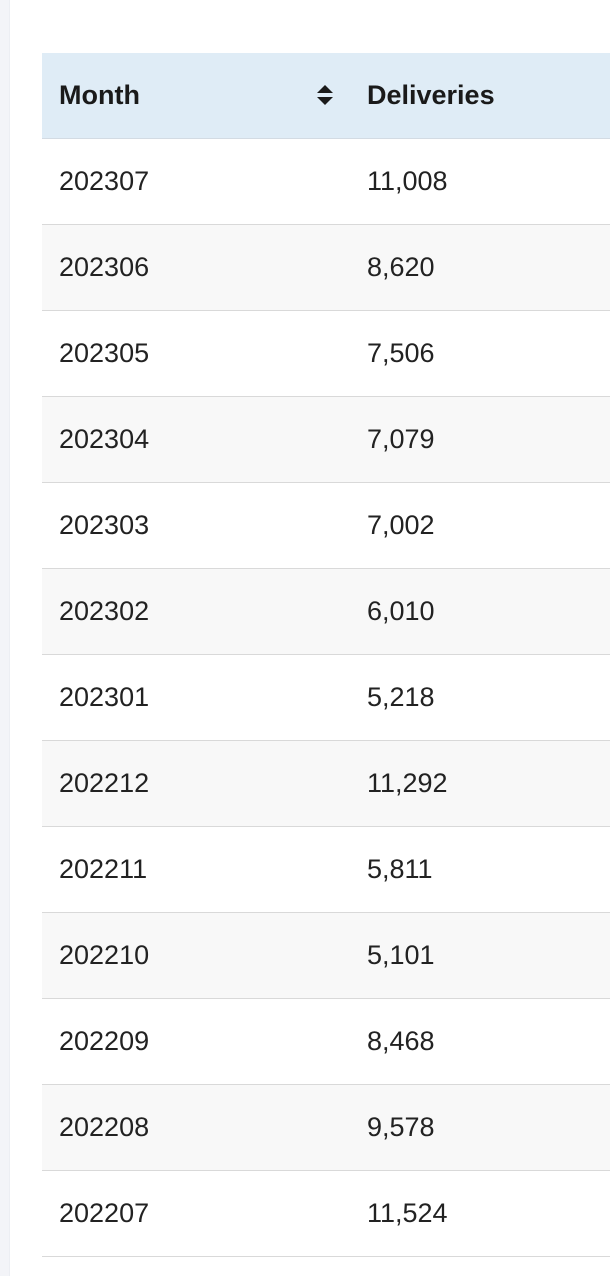  What do you see at coordinates (480, 1213) in the screenshot?
I see `cell-deliveries: 11,524` at bounding box center [480, 1213].